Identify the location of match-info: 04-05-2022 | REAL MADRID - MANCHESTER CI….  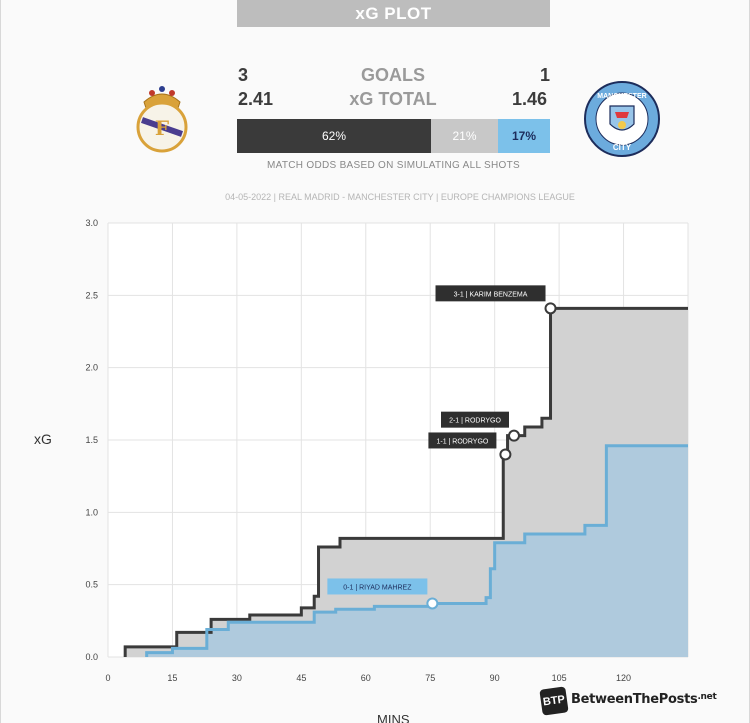
(400, 197).